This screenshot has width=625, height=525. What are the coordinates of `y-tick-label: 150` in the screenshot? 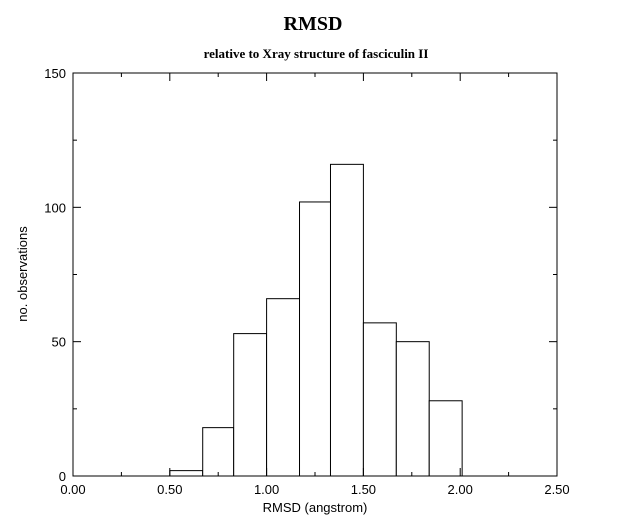 It's located at (55, 73).